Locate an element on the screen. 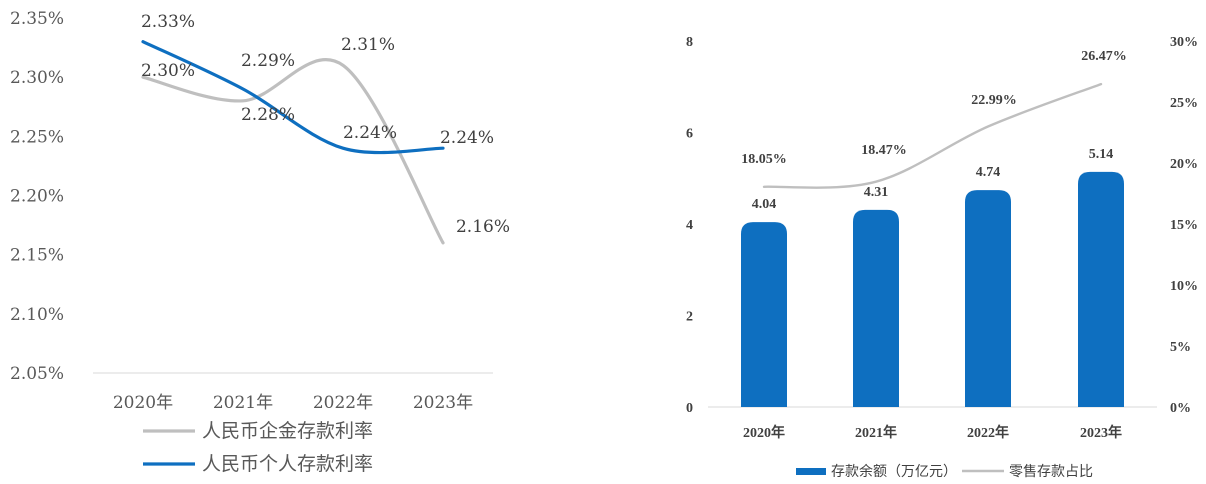  data-label: 2.33% is located at coordinates (168, 22).